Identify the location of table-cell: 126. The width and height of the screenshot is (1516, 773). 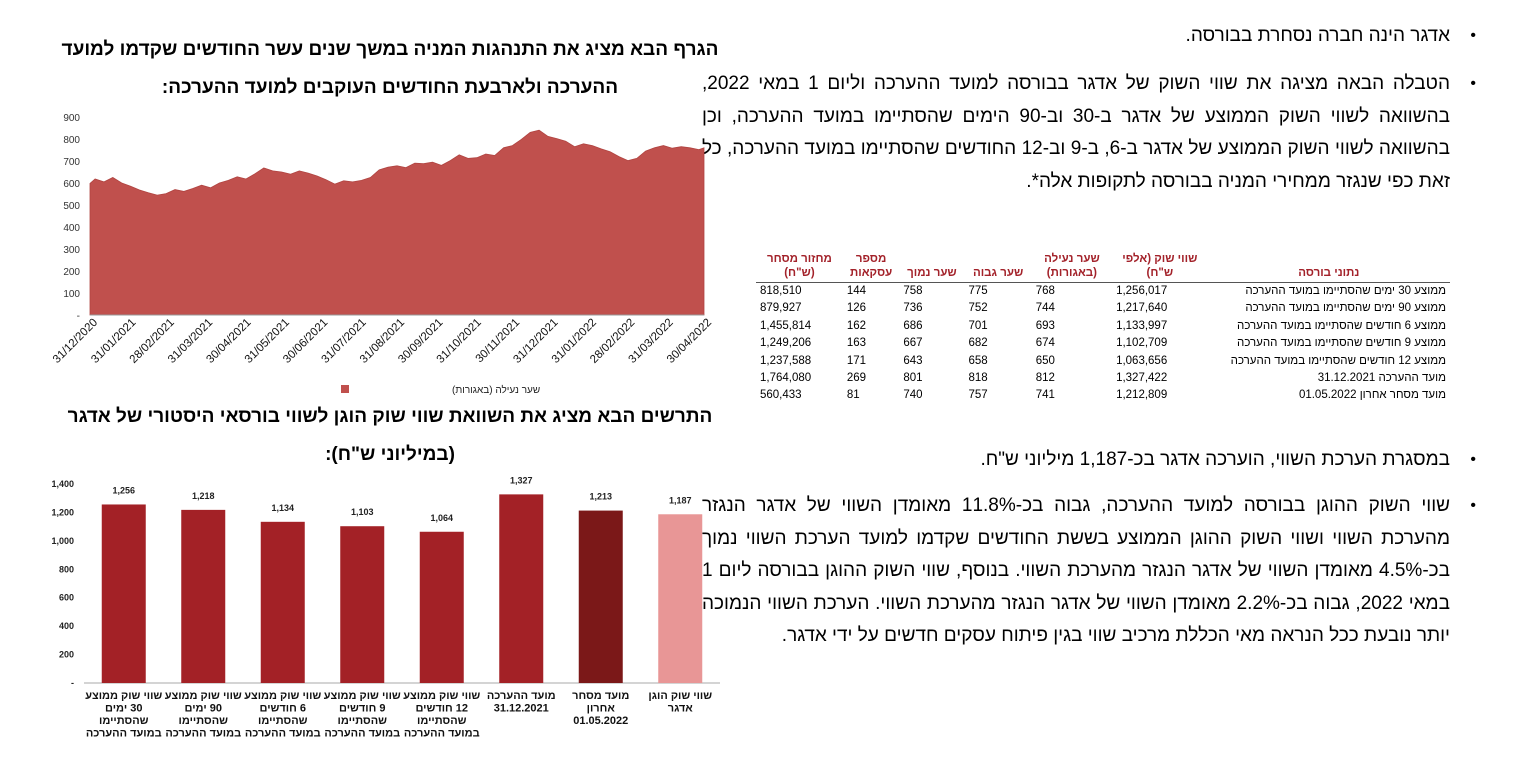
(856, 308).